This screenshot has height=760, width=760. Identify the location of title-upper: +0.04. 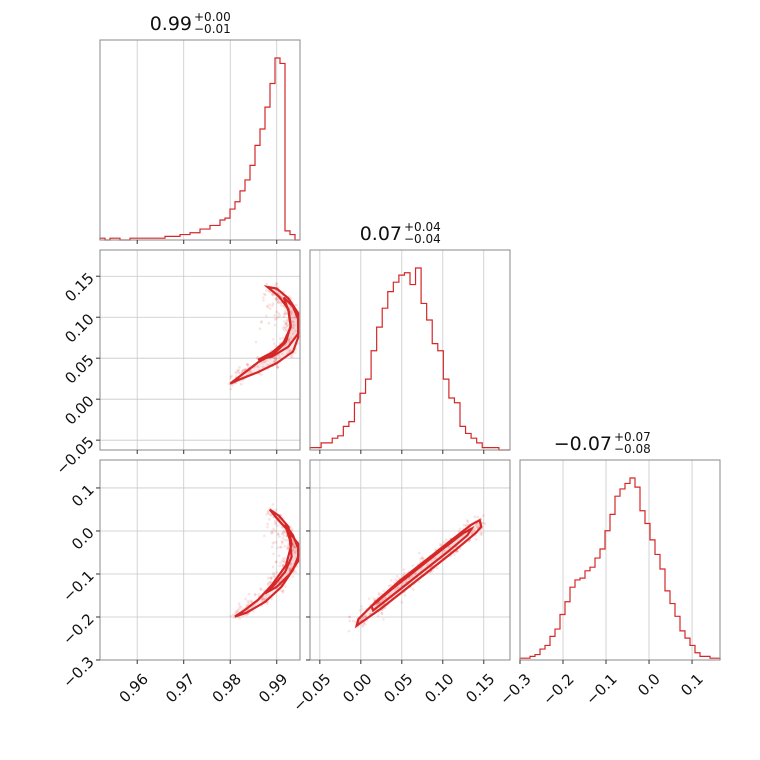
(422, 227).